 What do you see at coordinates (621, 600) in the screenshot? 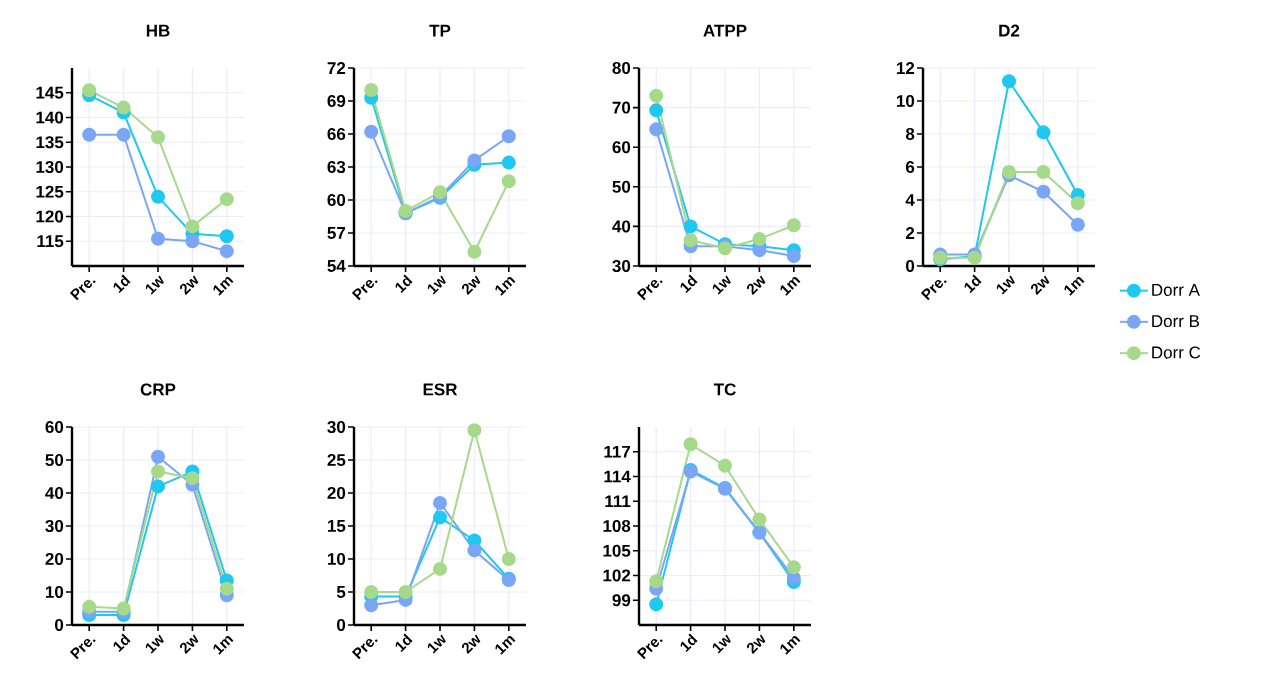
I see `y-tick-label: 99` at bounding box center [621, 600].